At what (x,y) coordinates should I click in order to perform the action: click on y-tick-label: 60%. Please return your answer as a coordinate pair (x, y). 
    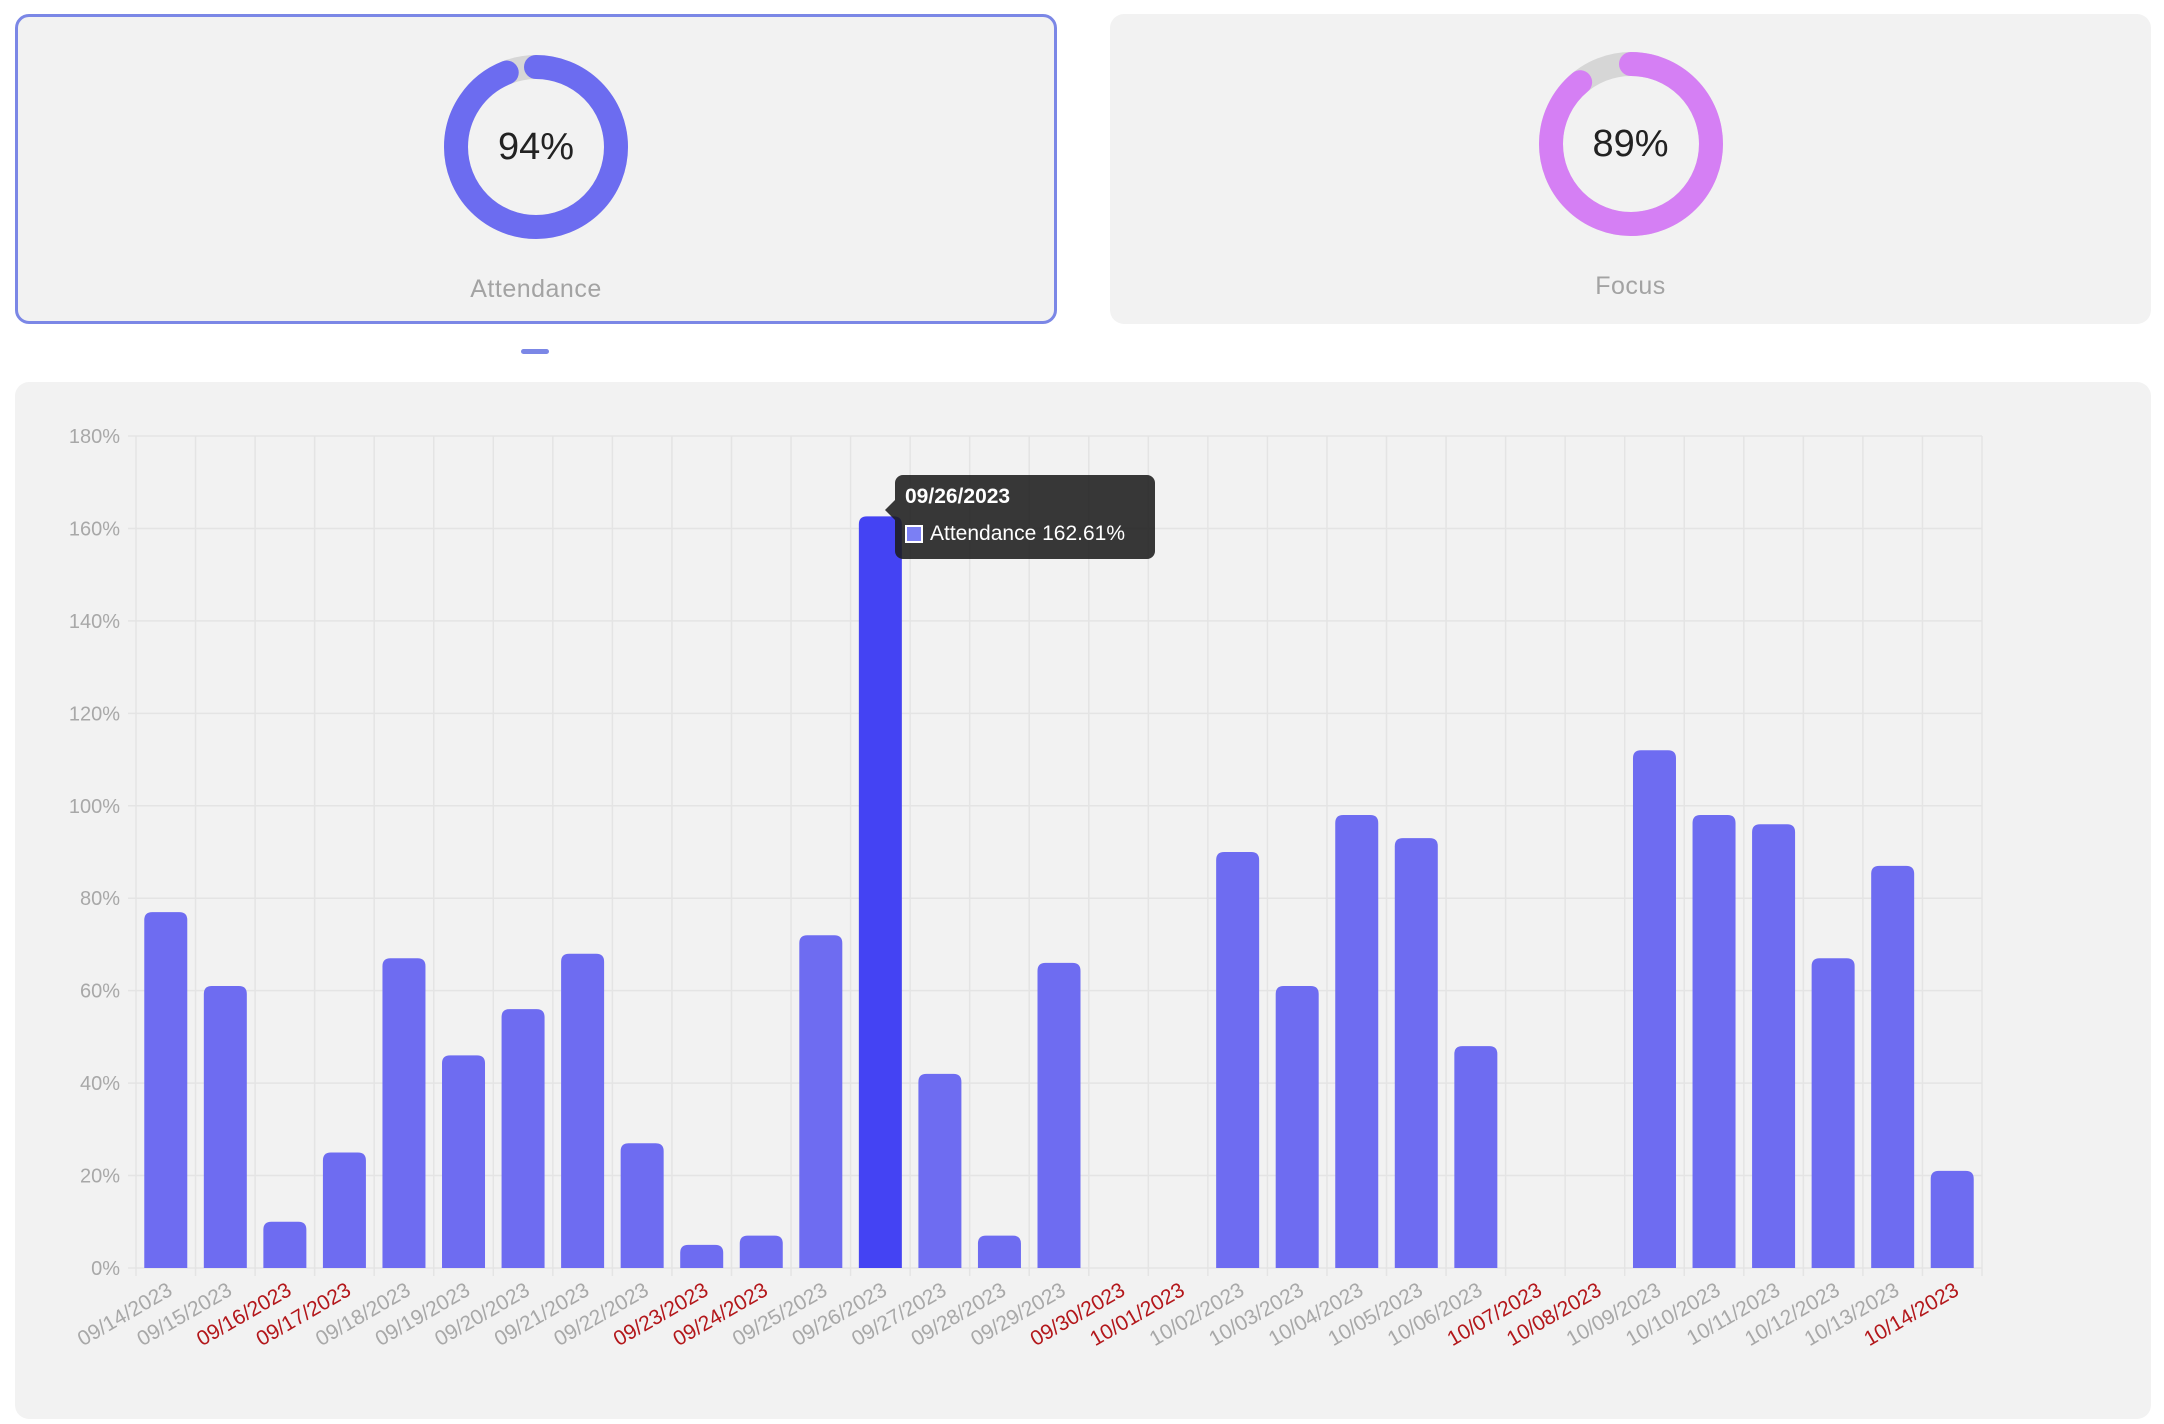
    Looking at the image, I should click on (100, 992).